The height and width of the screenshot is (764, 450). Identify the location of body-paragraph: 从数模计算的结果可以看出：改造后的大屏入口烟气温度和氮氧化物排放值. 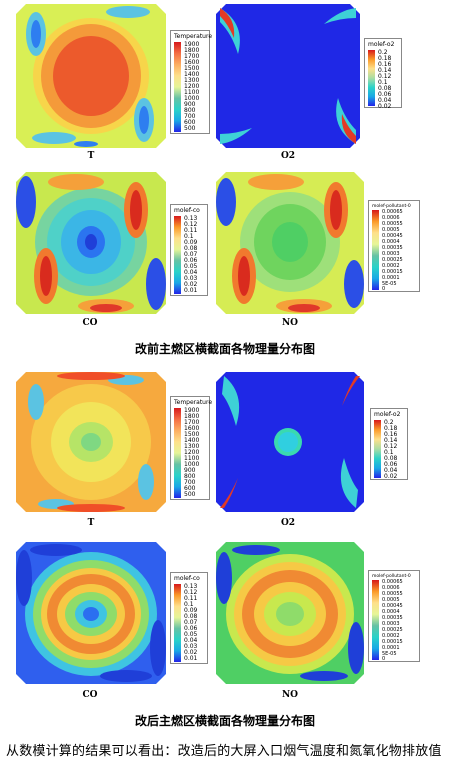
(224, 751).